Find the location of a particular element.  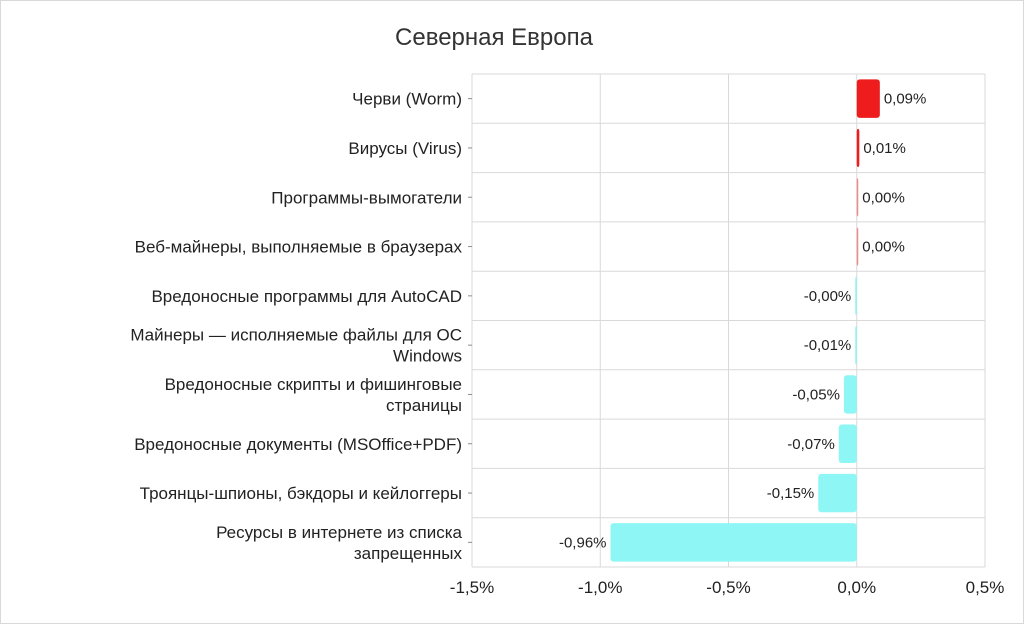

x-tick-label: -1,0% is located at coordinates (600, 587).